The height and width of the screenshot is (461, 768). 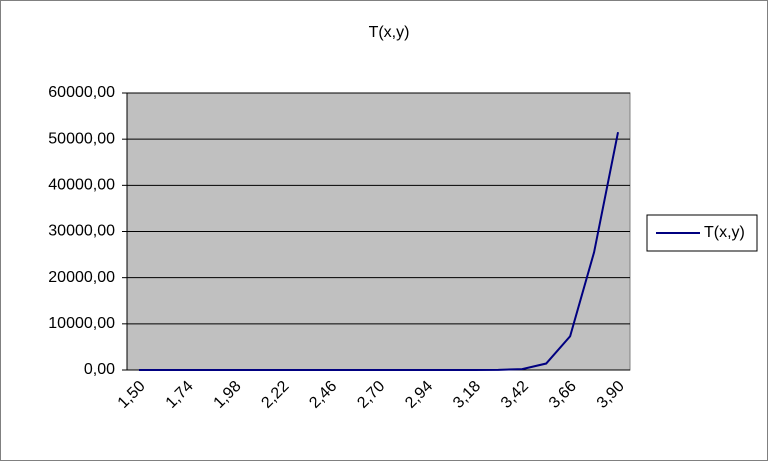 I want to click on y-tick-label: 20000,00, so click(x=81, y=277).